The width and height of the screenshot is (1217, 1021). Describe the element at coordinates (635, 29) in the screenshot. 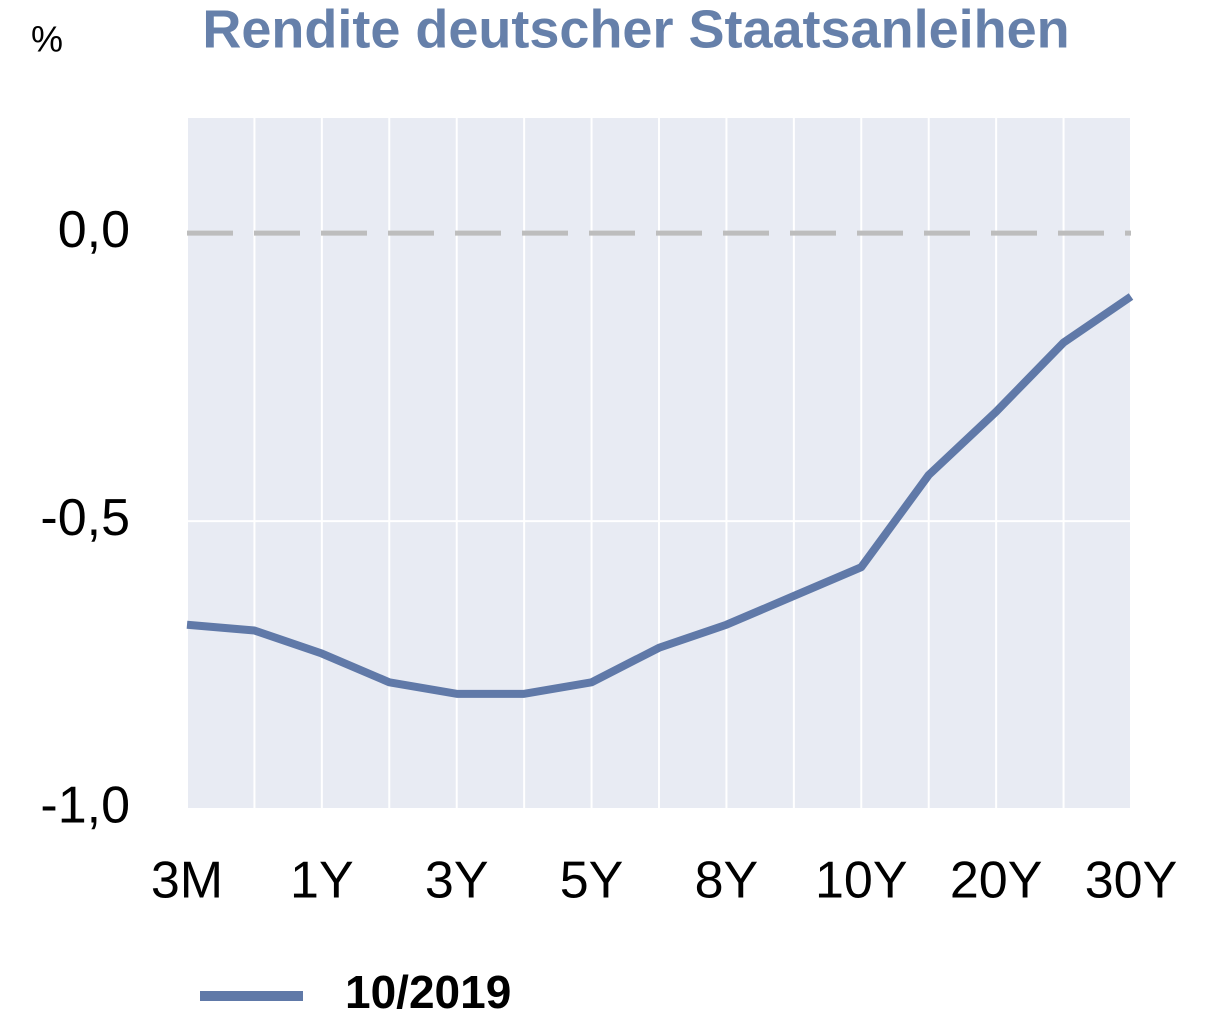

I see `chart-title: Rendite deutscher Staatsanleihen` at that location.